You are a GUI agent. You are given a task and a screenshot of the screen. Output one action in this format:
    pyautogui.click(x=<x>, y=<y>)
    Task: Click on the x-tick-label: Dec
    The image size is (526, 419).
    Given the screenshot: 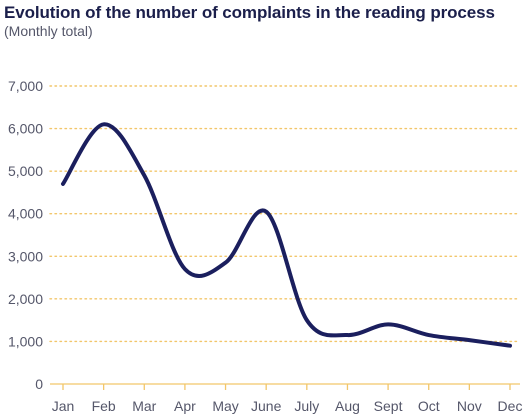 What is the action you would take?
    pyautogui.click(x=510, y=406)
    